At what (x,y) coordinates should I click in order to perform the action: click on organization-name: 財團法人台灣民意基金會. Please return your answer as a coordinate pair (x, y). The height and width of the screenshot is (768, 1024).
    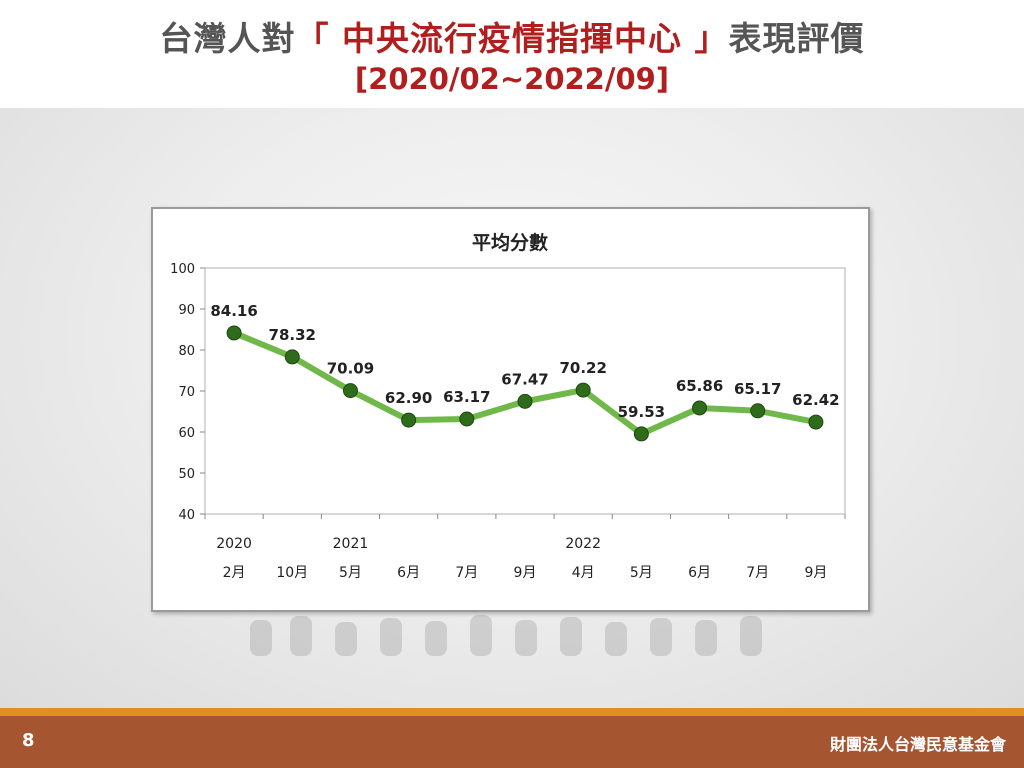
    Looking at the image, I should click on (917, 744).